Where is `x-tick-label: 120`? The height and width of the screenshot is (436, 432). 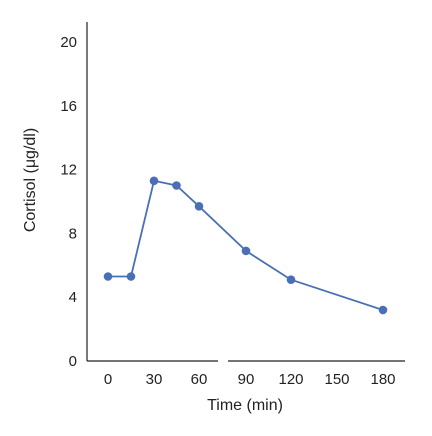
x-tick-label: 120 is located at coordinates (290, 379).